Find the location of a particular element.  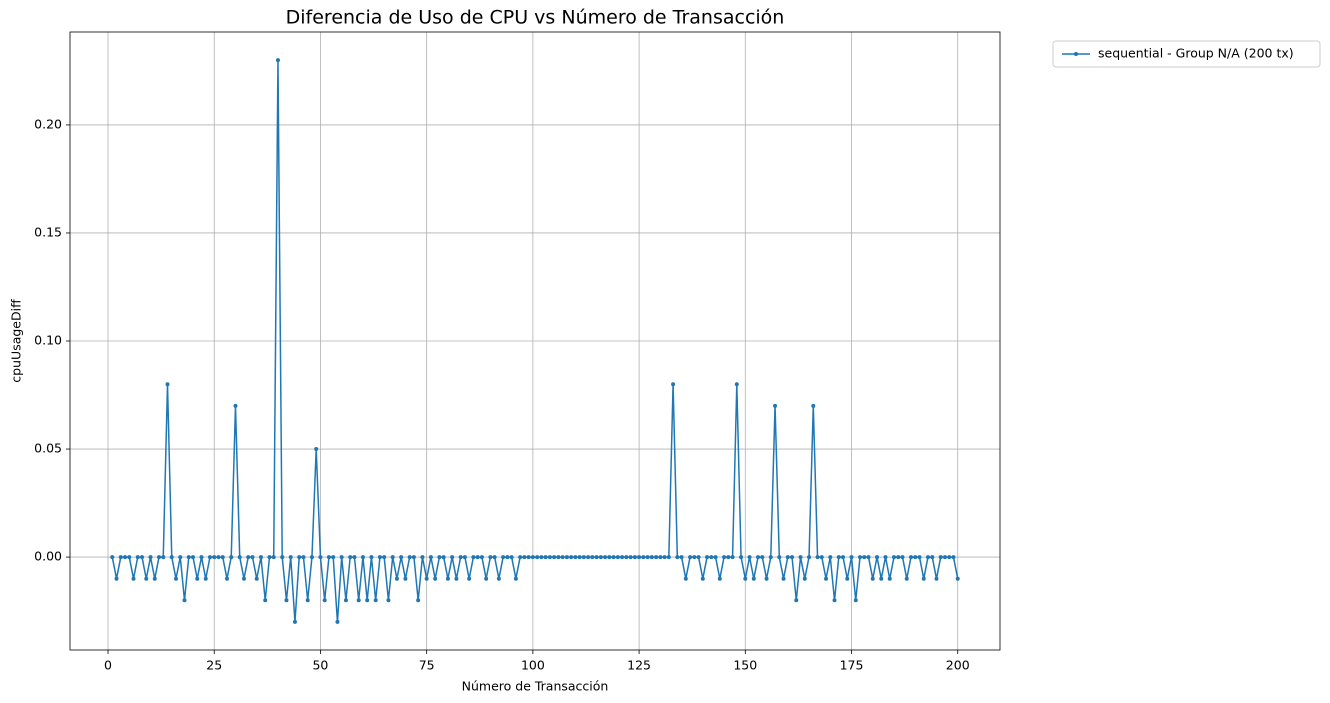

x-tick-label: 125 is located at coordinates (639, 665).